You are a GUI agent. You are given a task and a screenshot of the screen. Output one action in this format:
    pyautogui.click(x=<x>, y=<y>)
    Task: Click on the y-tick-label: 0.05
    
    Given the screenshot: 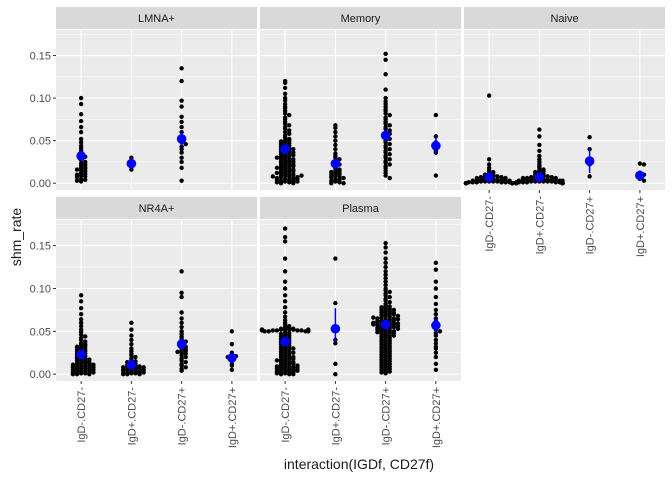 What is the action you would take?
    pyautogui.click(x=40, y=142)
    